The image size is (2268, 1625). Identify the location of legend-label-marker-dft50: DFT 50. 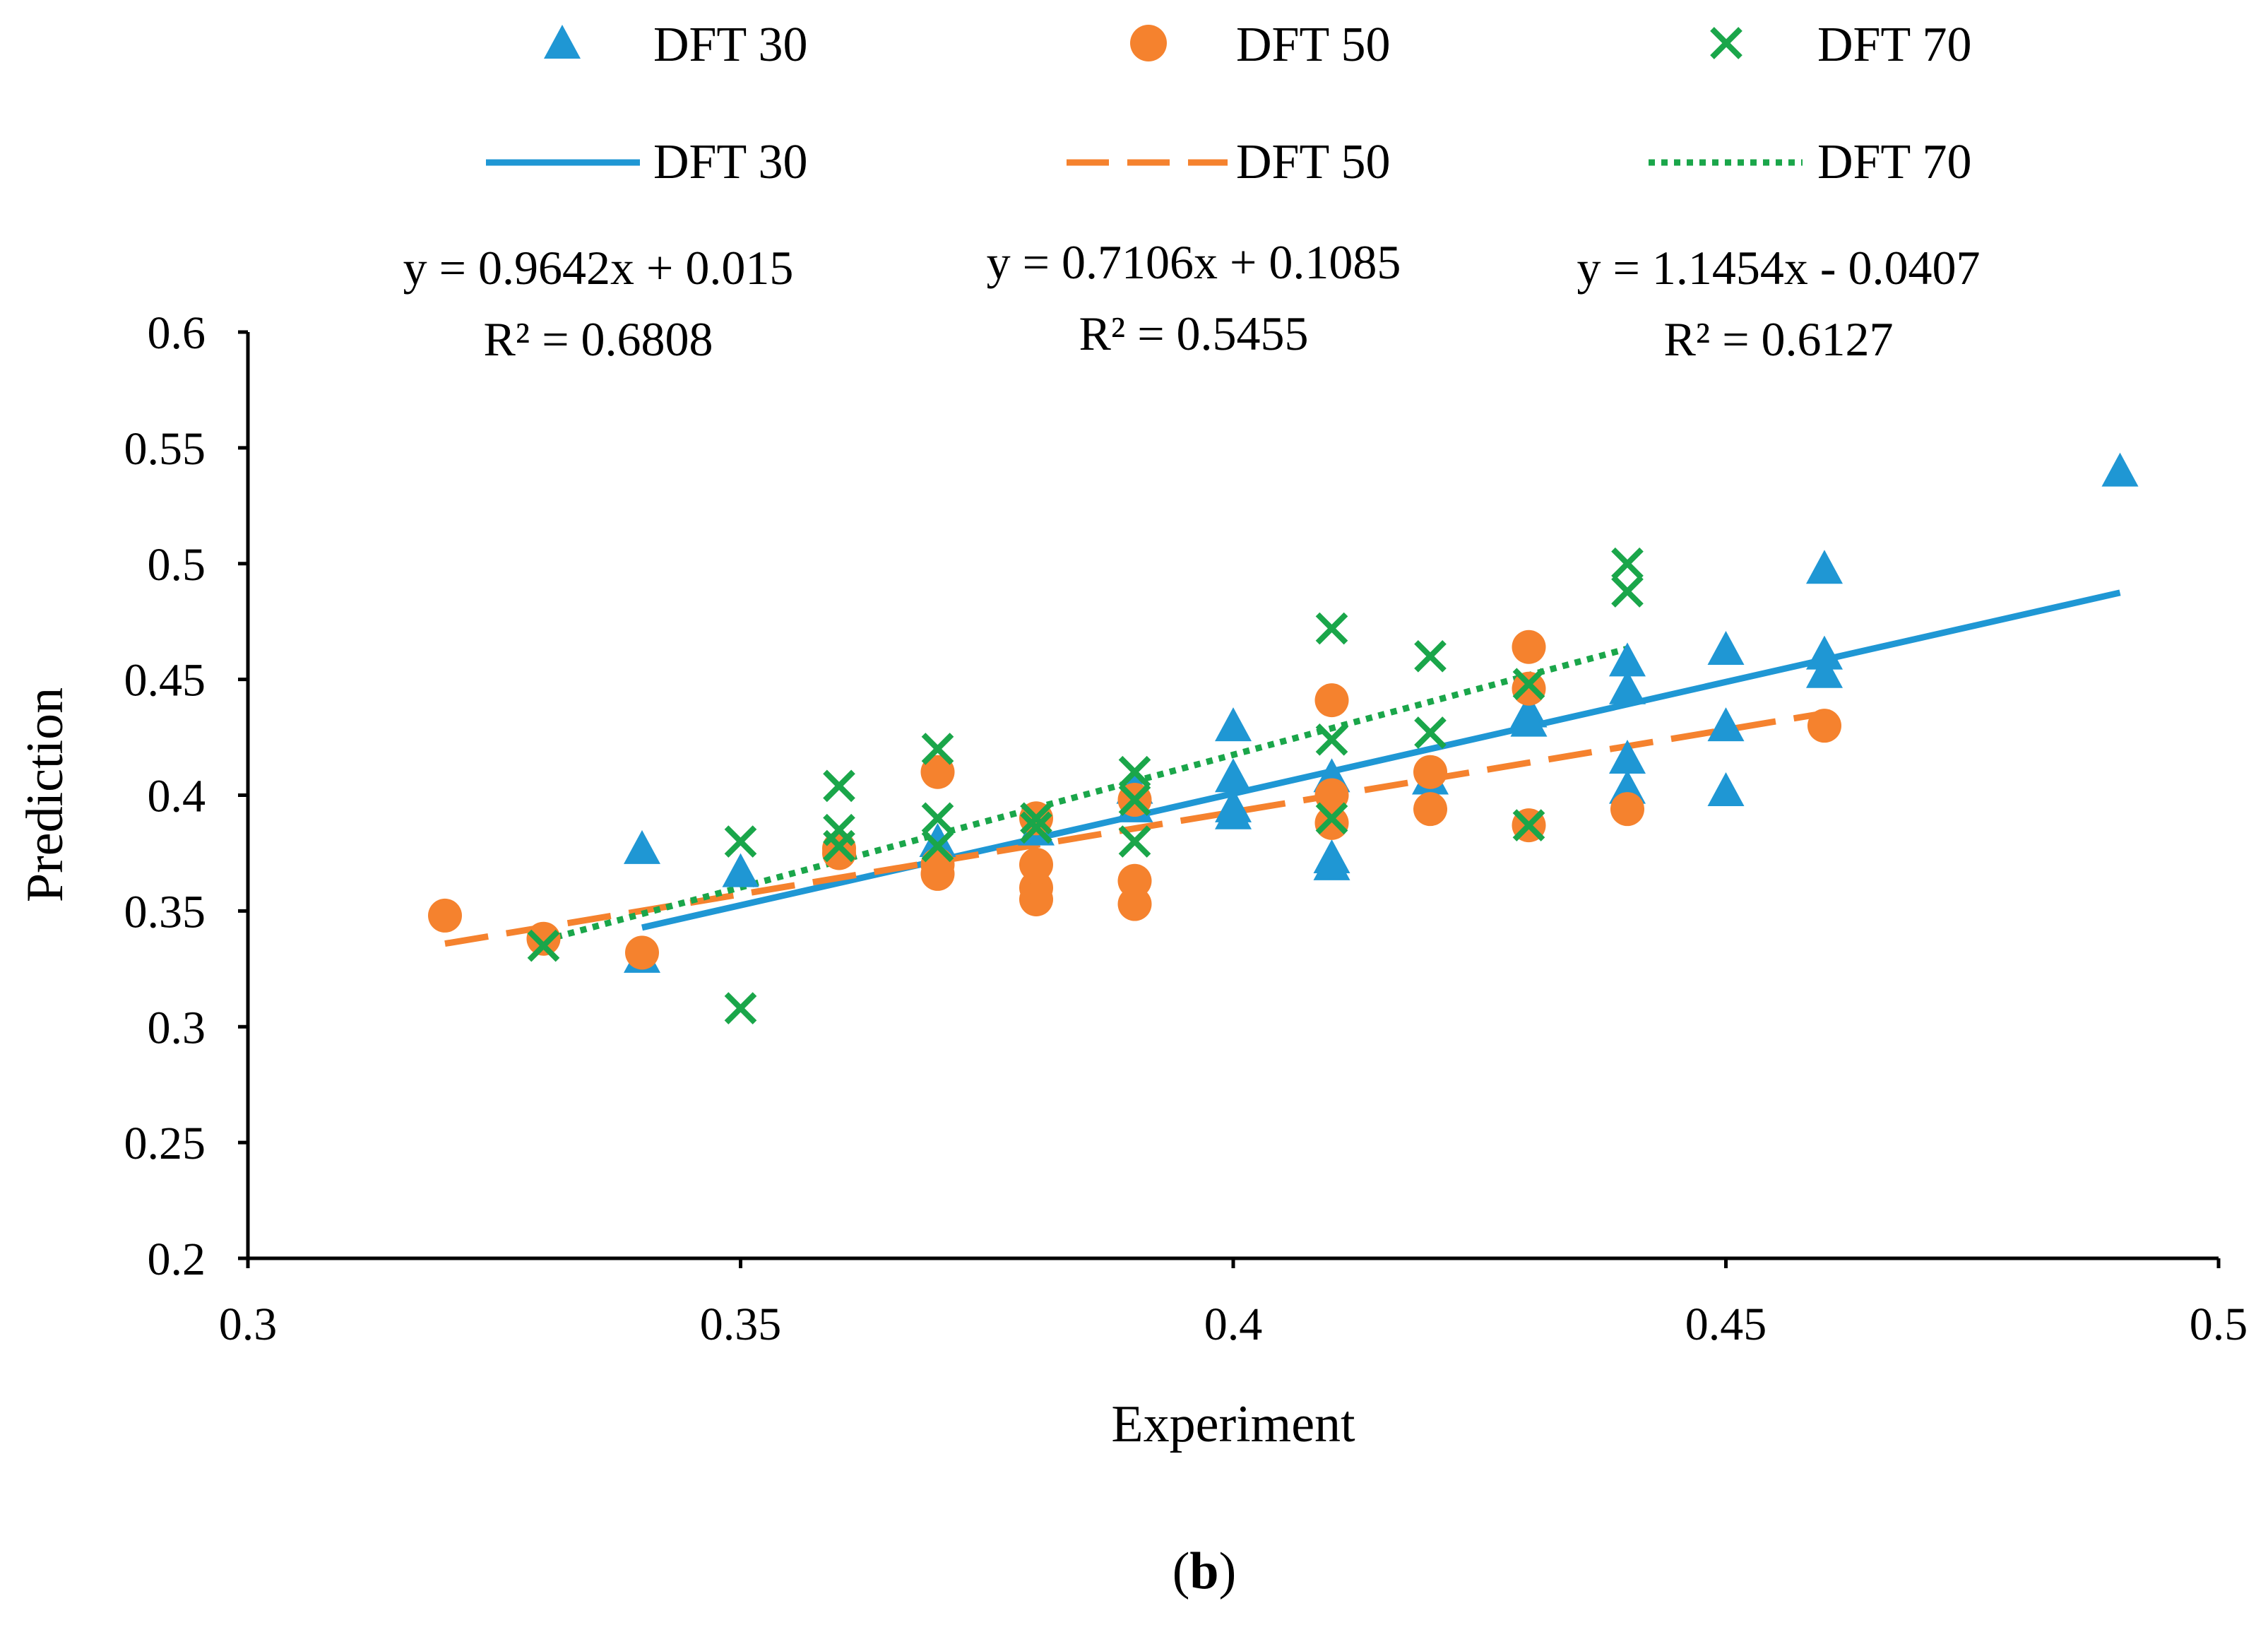
(1313, 45).